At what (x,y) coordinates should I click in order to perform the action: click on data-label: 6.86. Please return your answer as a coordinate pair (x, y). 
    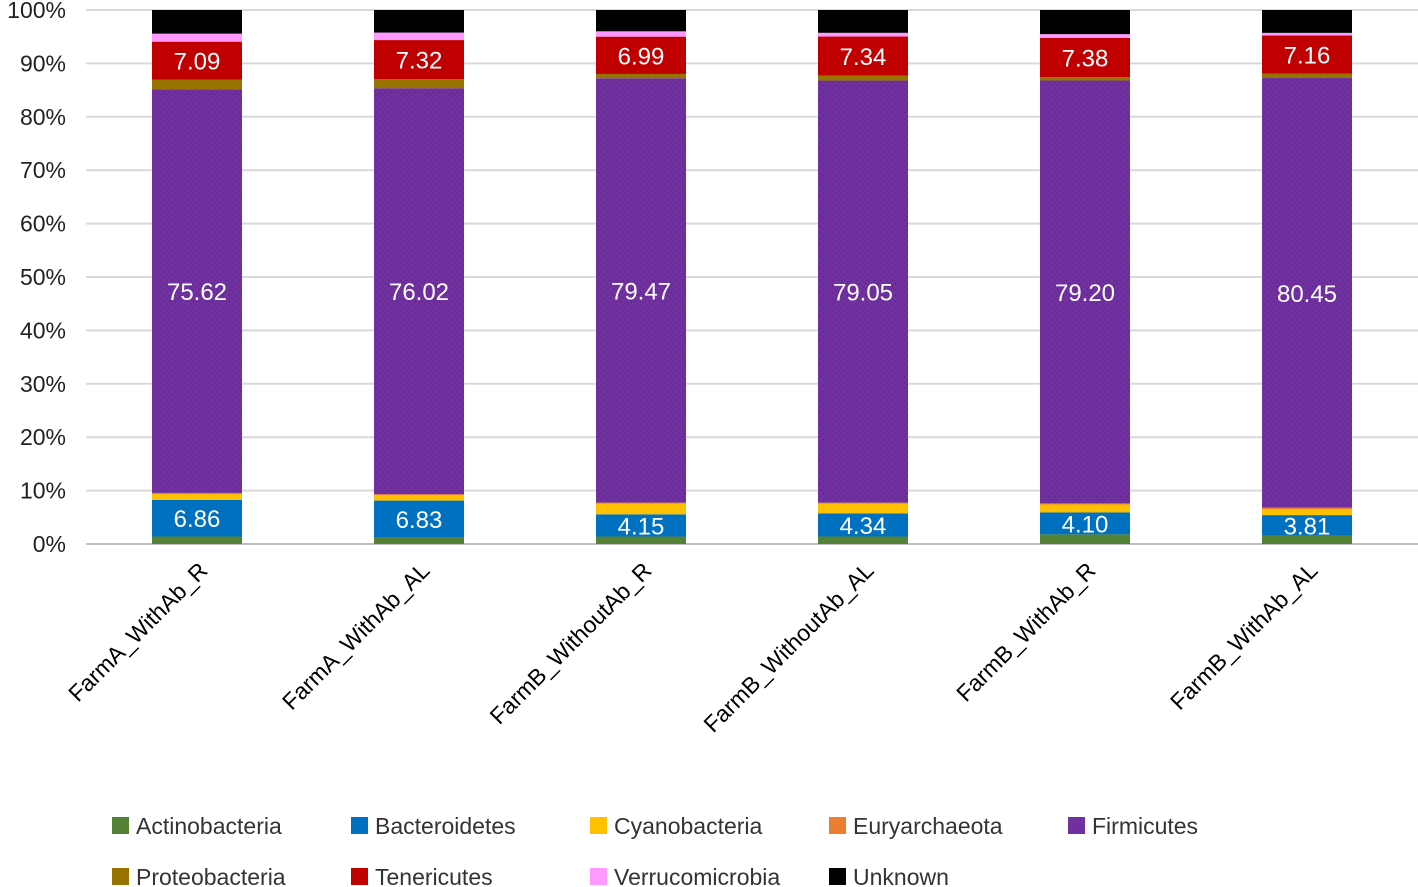
    Looking at the image, I should click on (197, 519).